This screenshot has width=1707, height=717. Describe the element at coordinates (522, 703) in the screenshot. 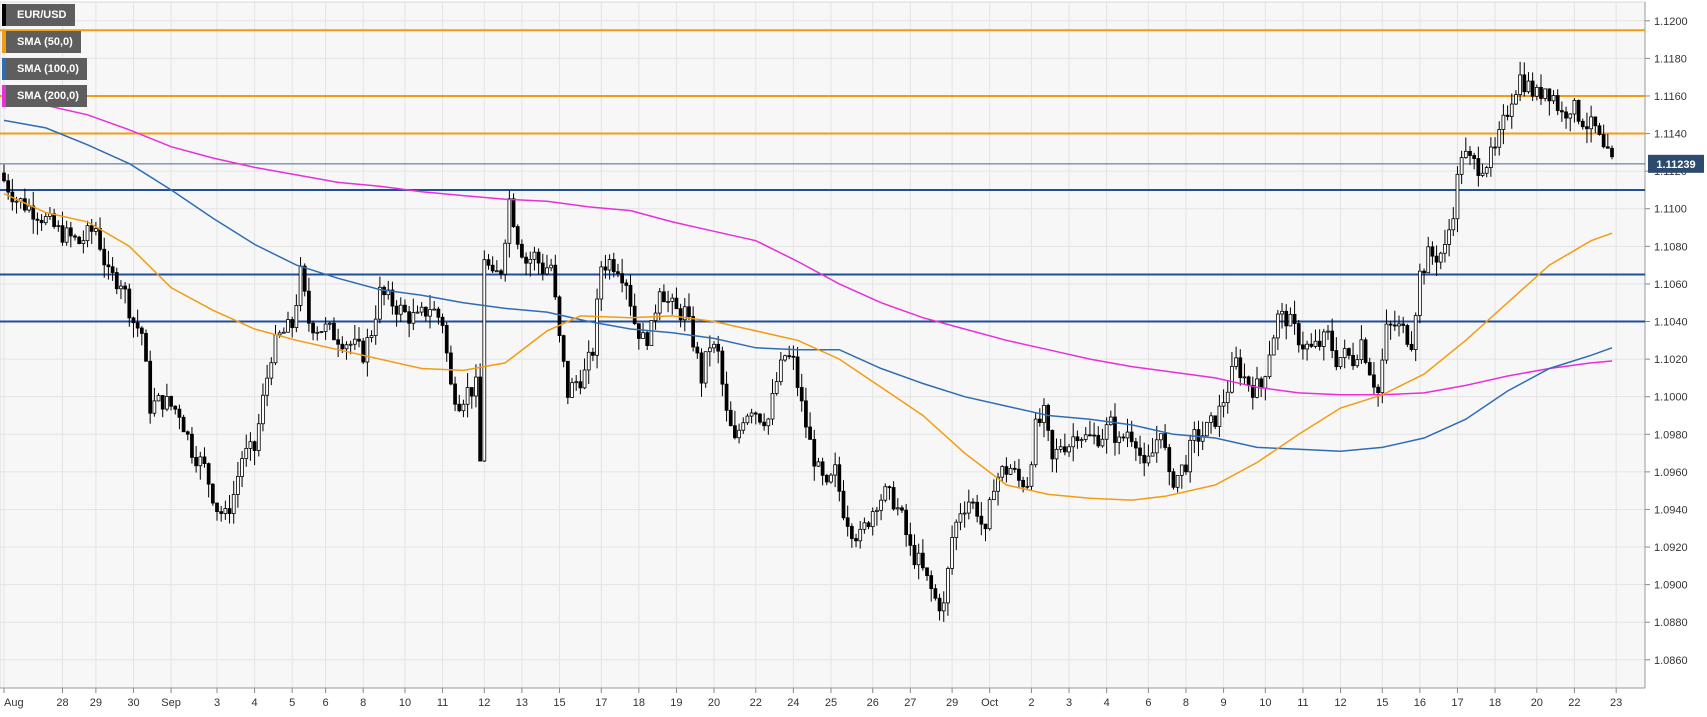

I see `x-tick-label: 13` at that location.